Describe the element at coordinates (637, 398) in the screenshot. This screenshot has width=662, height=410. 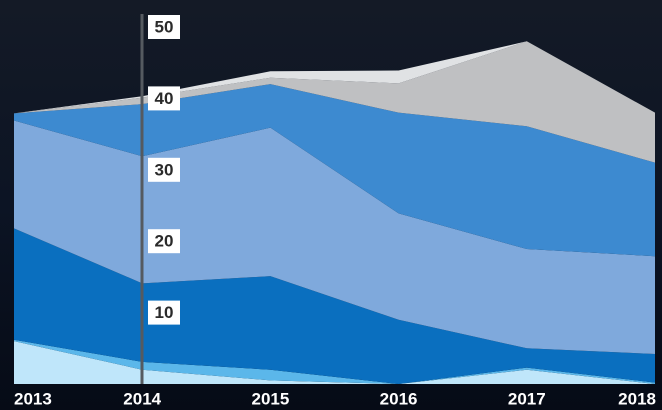
I see `x-tick-label: 2018` at that location.